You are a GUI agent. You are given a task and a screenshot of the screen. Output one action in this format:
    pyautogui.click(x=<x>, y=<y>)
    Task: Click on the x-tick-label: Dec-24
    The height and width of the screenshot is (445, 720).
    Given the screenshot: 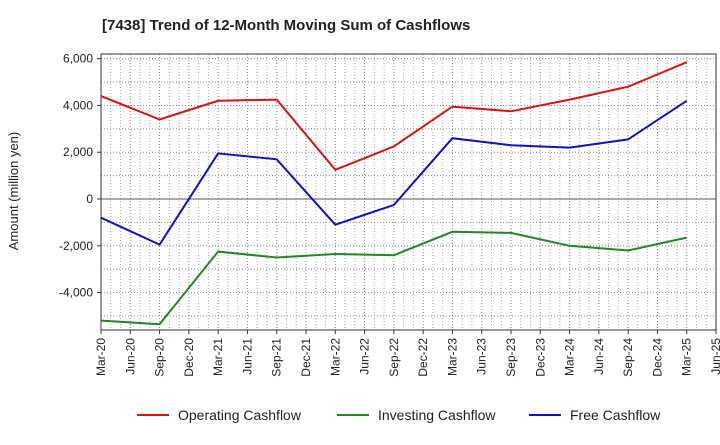 What is the action you would take?
    pyautogui.click(x=657, y=357)
    